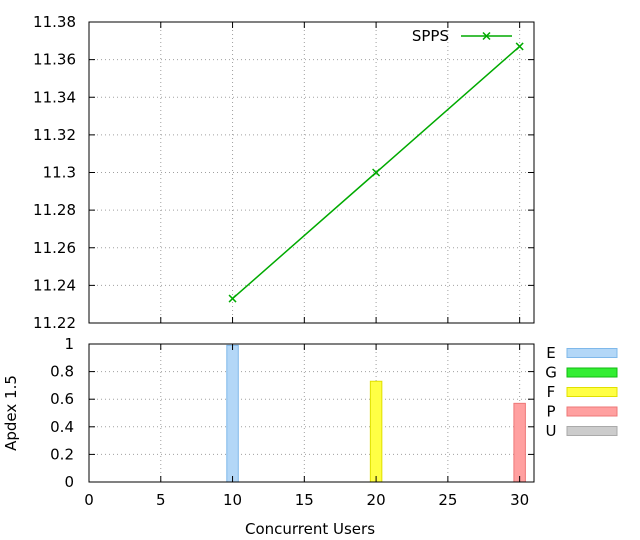  Describe the element at coordinates (486, 36) in the screenshot. I see `legend-marker-spps` at that location.